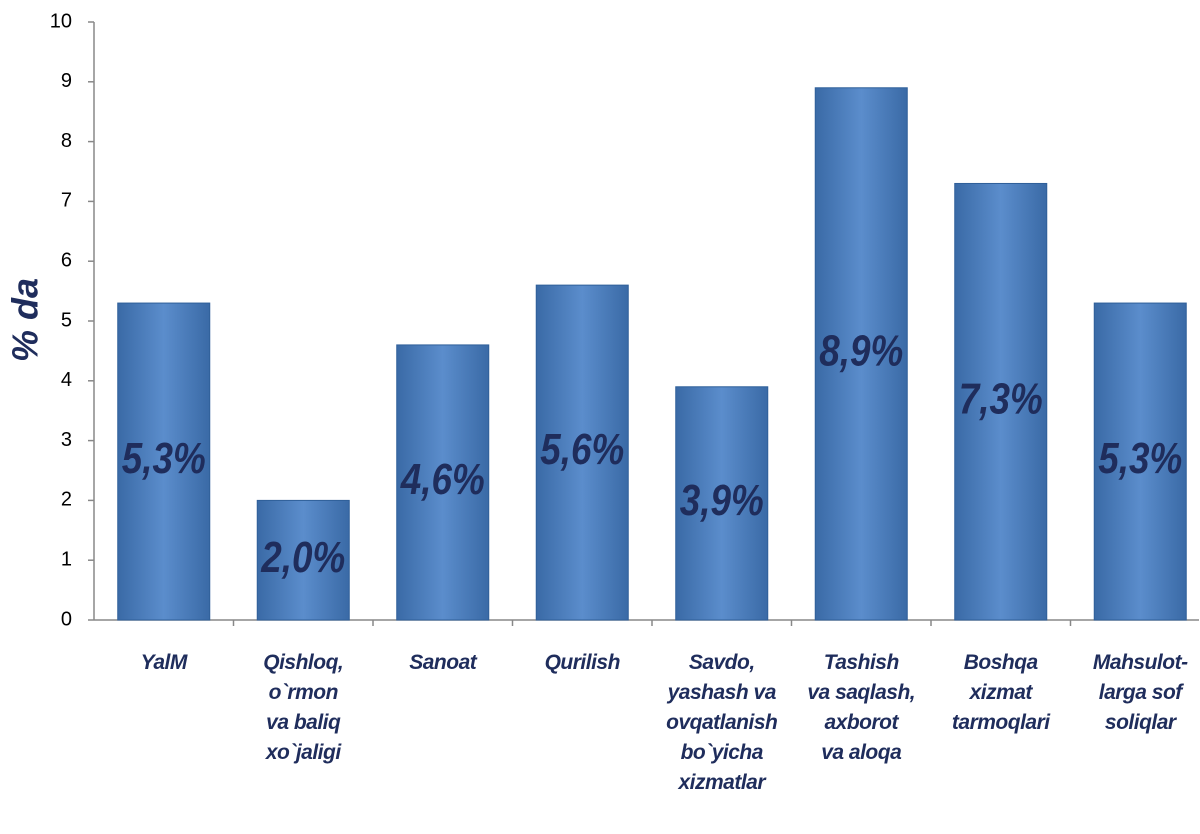 Image resolution: width=1200 pixels, height=834 pixels. What do you see at coordinates (582, 662) in the screenshot?
I see `x-tick-label: Qurilish` at bounding box center [582, 662].